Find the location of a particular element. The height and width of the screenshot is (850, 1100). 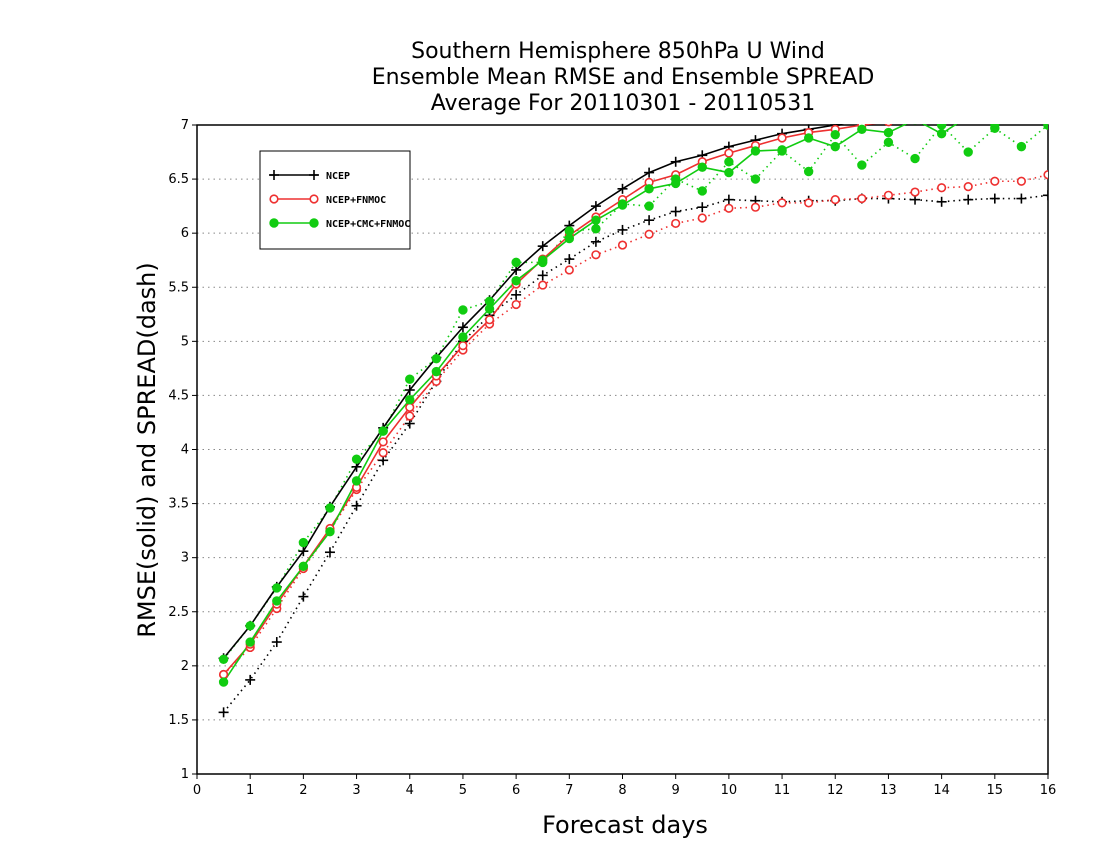

y-tick-label-3.5: 3.5 is located at coordinates (178, 504).